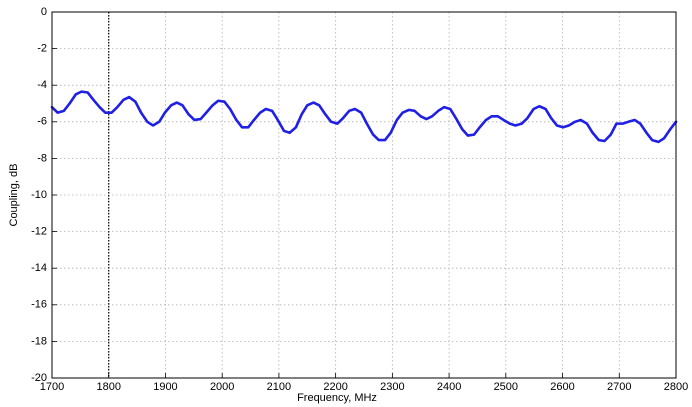  What do you see at coordinates (39, 232) in the screenshot?
I see `y-tick-label: -12` at bounding box center [39, 232].